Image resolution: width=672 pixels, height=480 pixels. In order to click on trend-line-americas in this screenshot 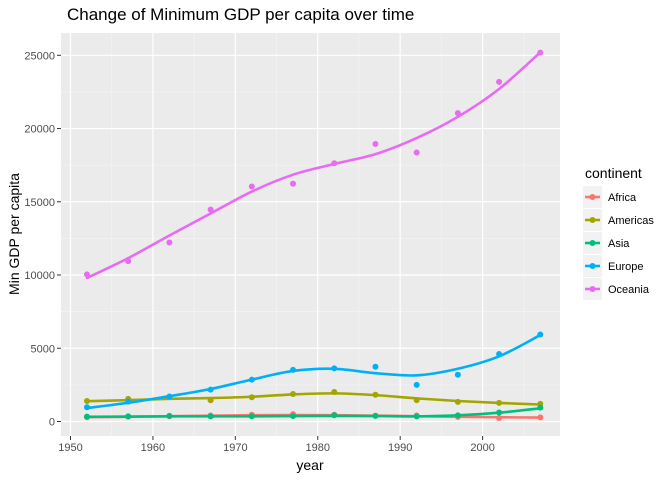, I will do `click(313, 399)`.